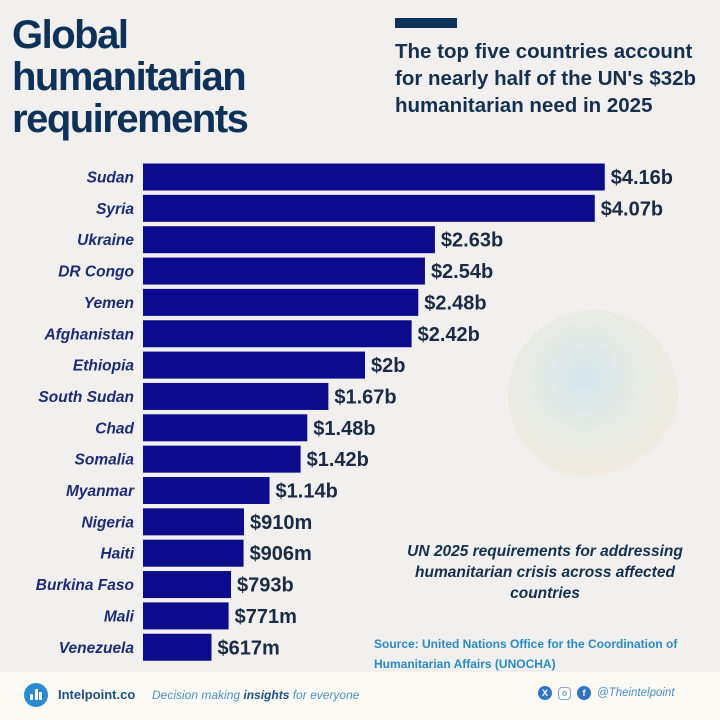 The image size is (720, 720). I want to click on data-label: $2b, so click(388, 366).